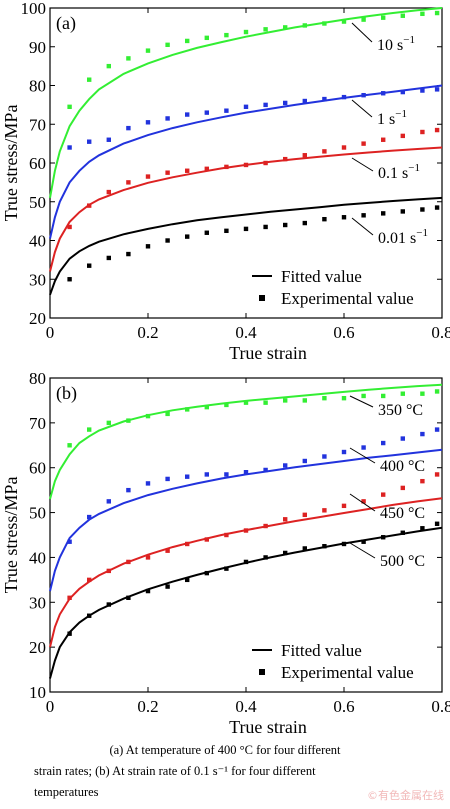 This screenshot has width=450, height=809. What do you see at coordinates (403, 237) in the screenshot?
I see `series-label: 0.01 s−1` at bounding box center [403, 237].